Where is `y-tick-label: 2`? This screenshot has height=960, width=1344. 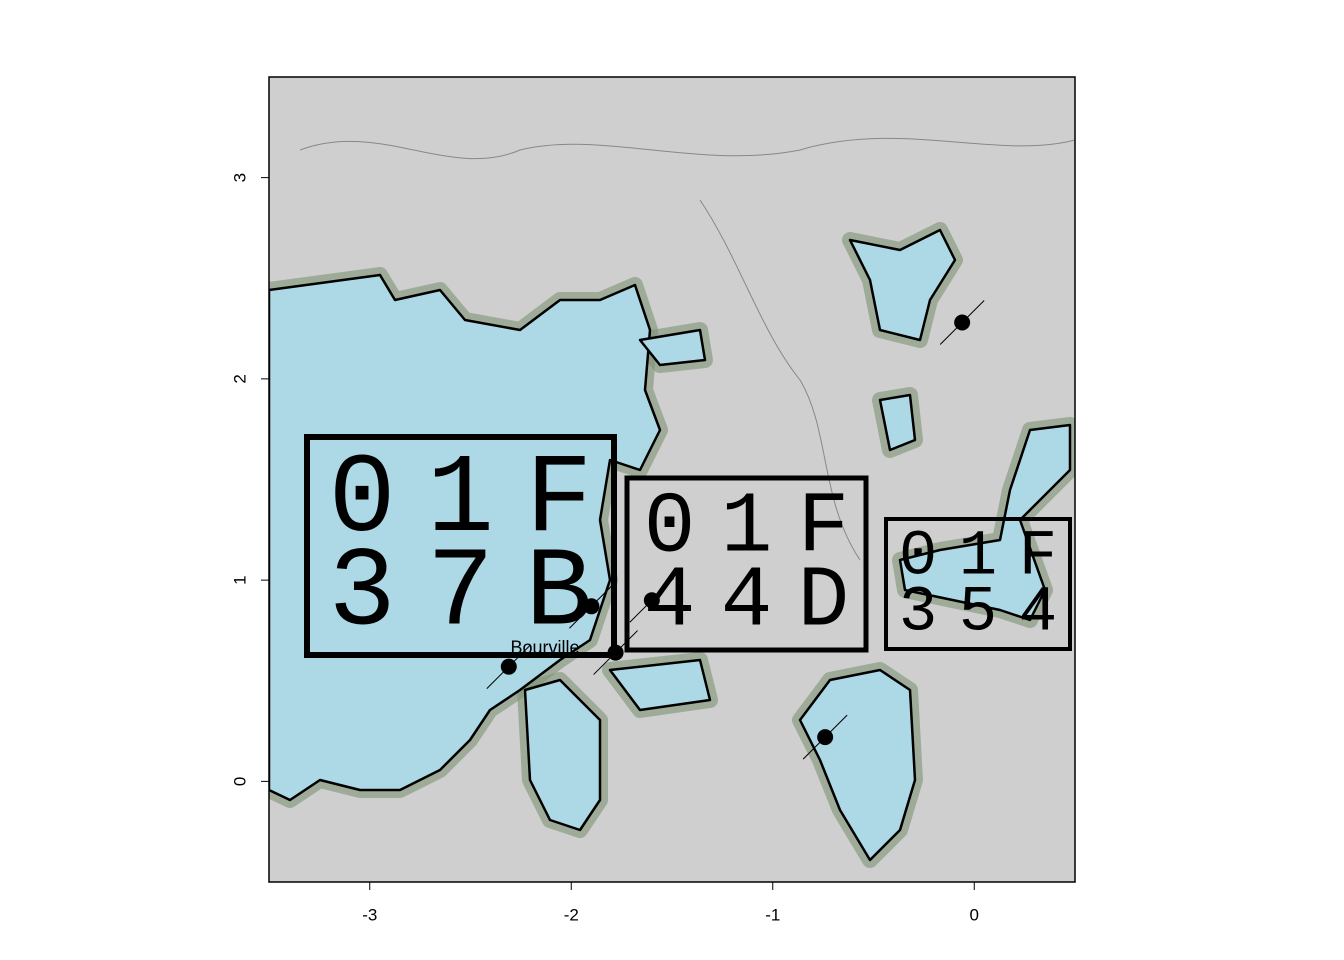 y-tick-label: 2 is located at coordinates (239, 378).